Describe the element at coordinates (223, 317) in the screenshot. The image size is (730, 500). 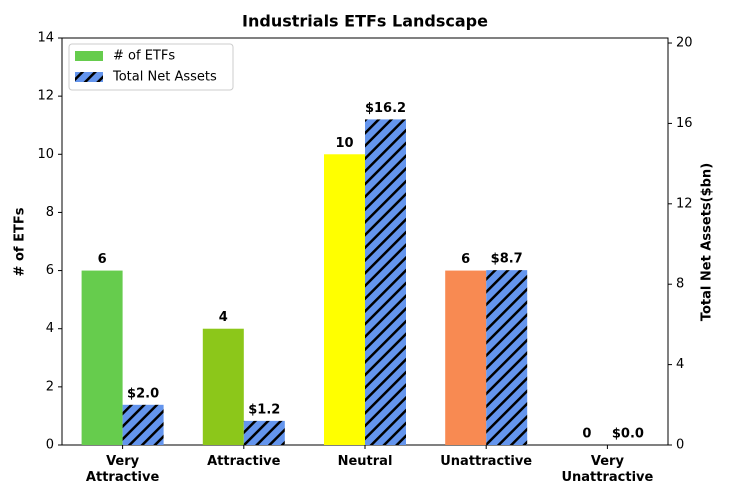
I see `value-label: 4` at that location.